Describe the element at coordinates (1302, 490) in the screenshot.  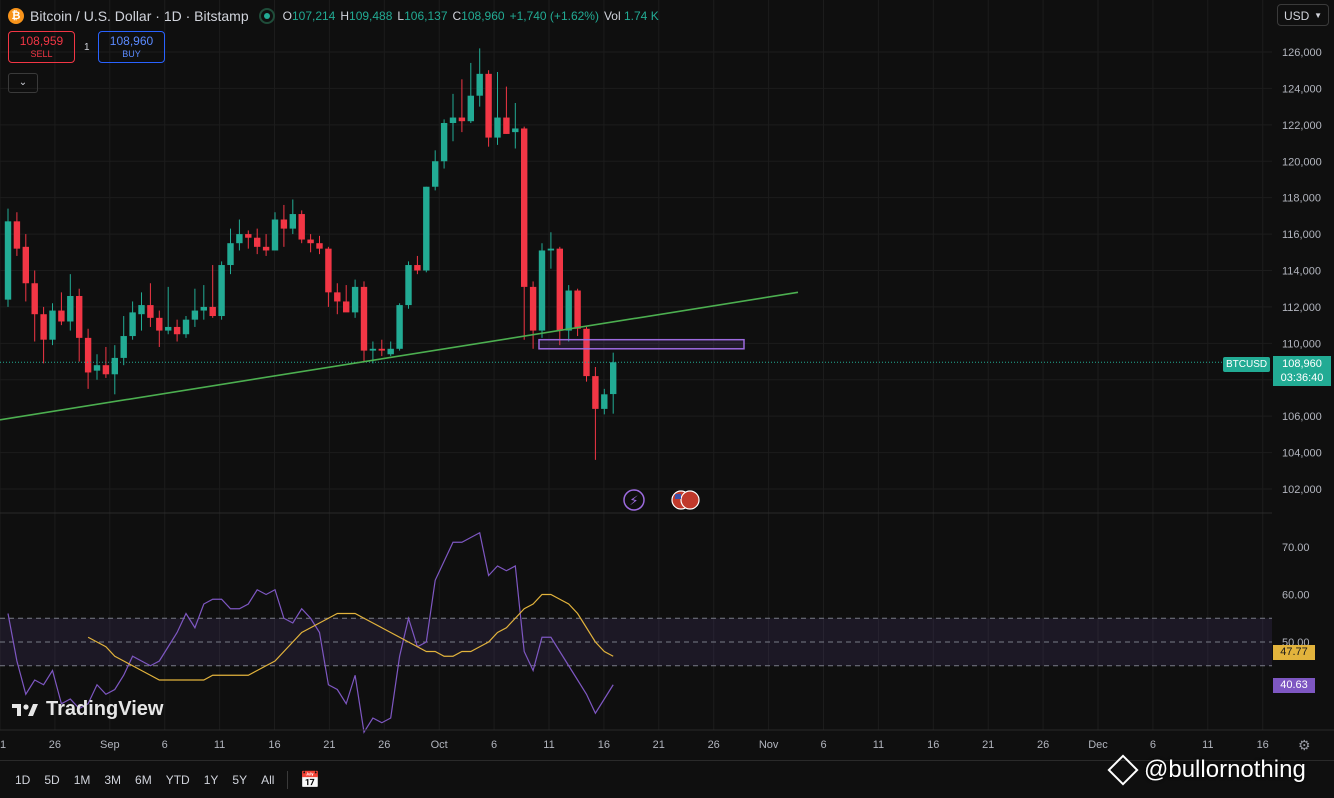
I see `price-tick-label: 102,000` at that location.